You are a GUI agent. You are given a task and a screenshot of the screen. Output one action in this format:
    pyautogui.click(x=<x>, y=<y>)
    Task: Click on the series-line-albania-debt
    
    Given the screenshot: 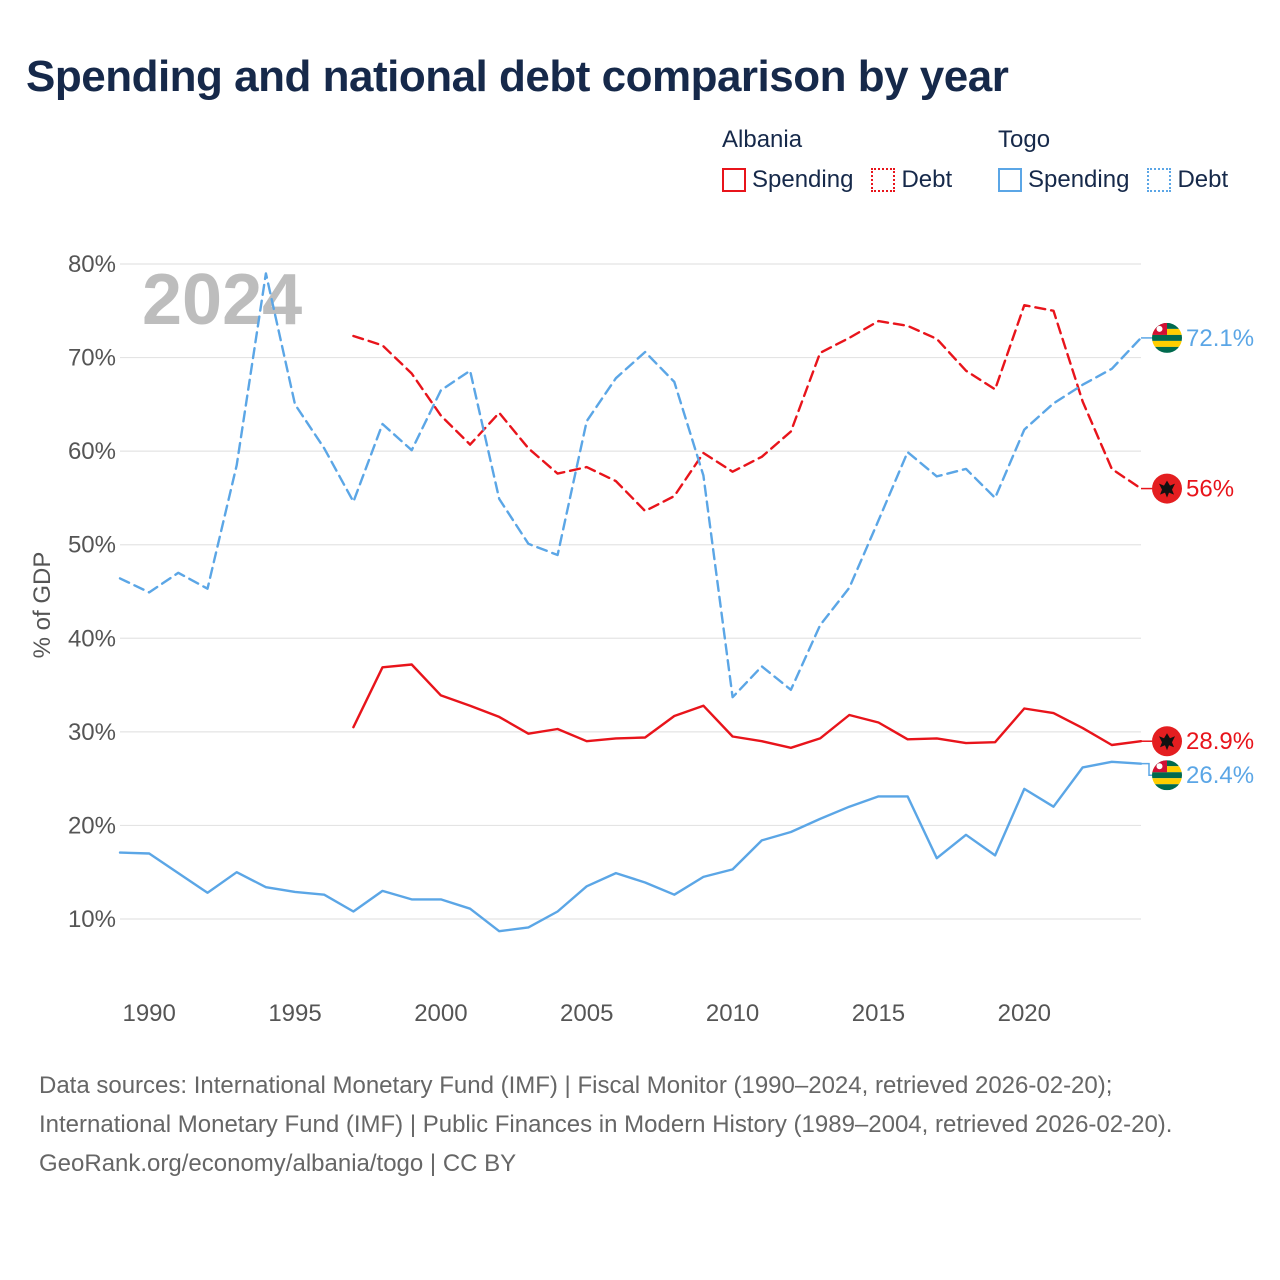 What is the action you would take?
    pyautogui.click(x=747, y=408)
    